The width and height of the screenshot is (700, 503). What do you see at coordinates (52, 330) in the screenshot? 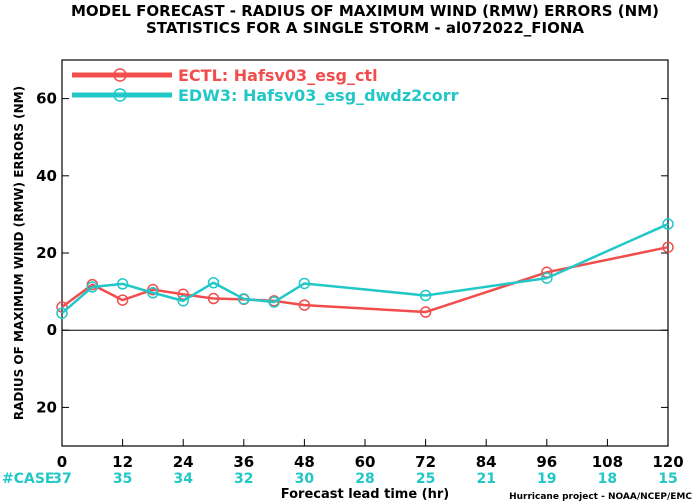
I see `y-tick-label: 0` at bounding box center [52, 330].